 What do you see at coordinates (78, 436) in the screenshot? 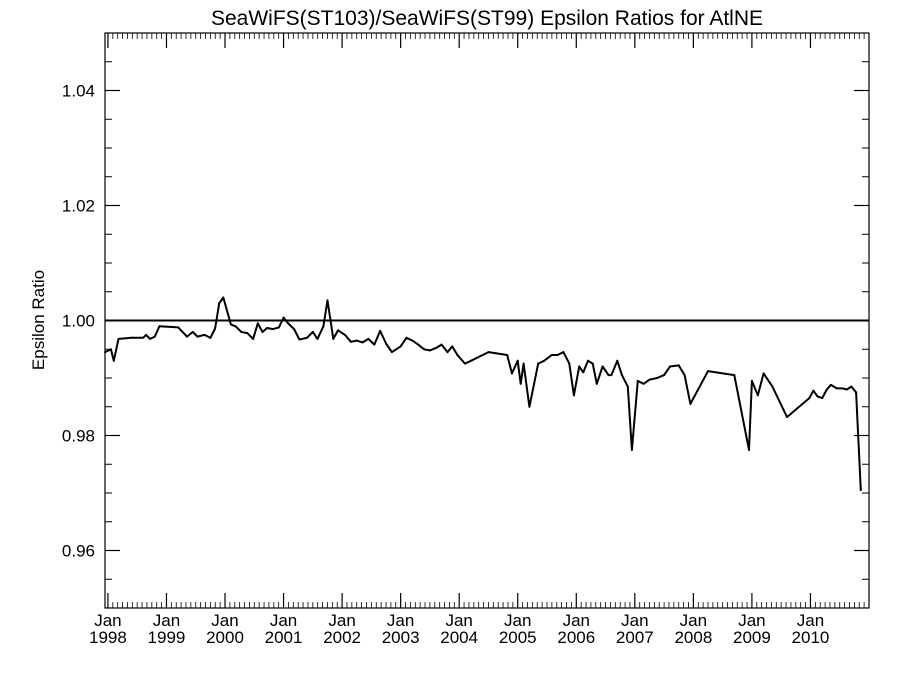
I see `y-tick-label: 0.98` at bounding box center [78, 436].